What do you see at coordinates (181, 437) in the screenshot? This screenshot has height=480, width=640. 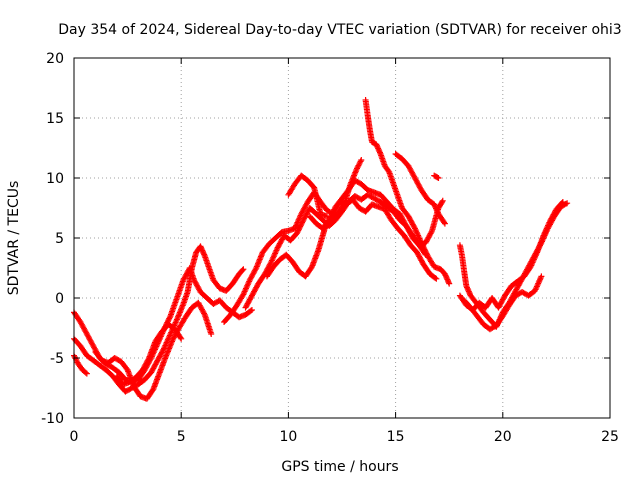 I see `x-tick-label: 5` at bounding box center [181, 437].